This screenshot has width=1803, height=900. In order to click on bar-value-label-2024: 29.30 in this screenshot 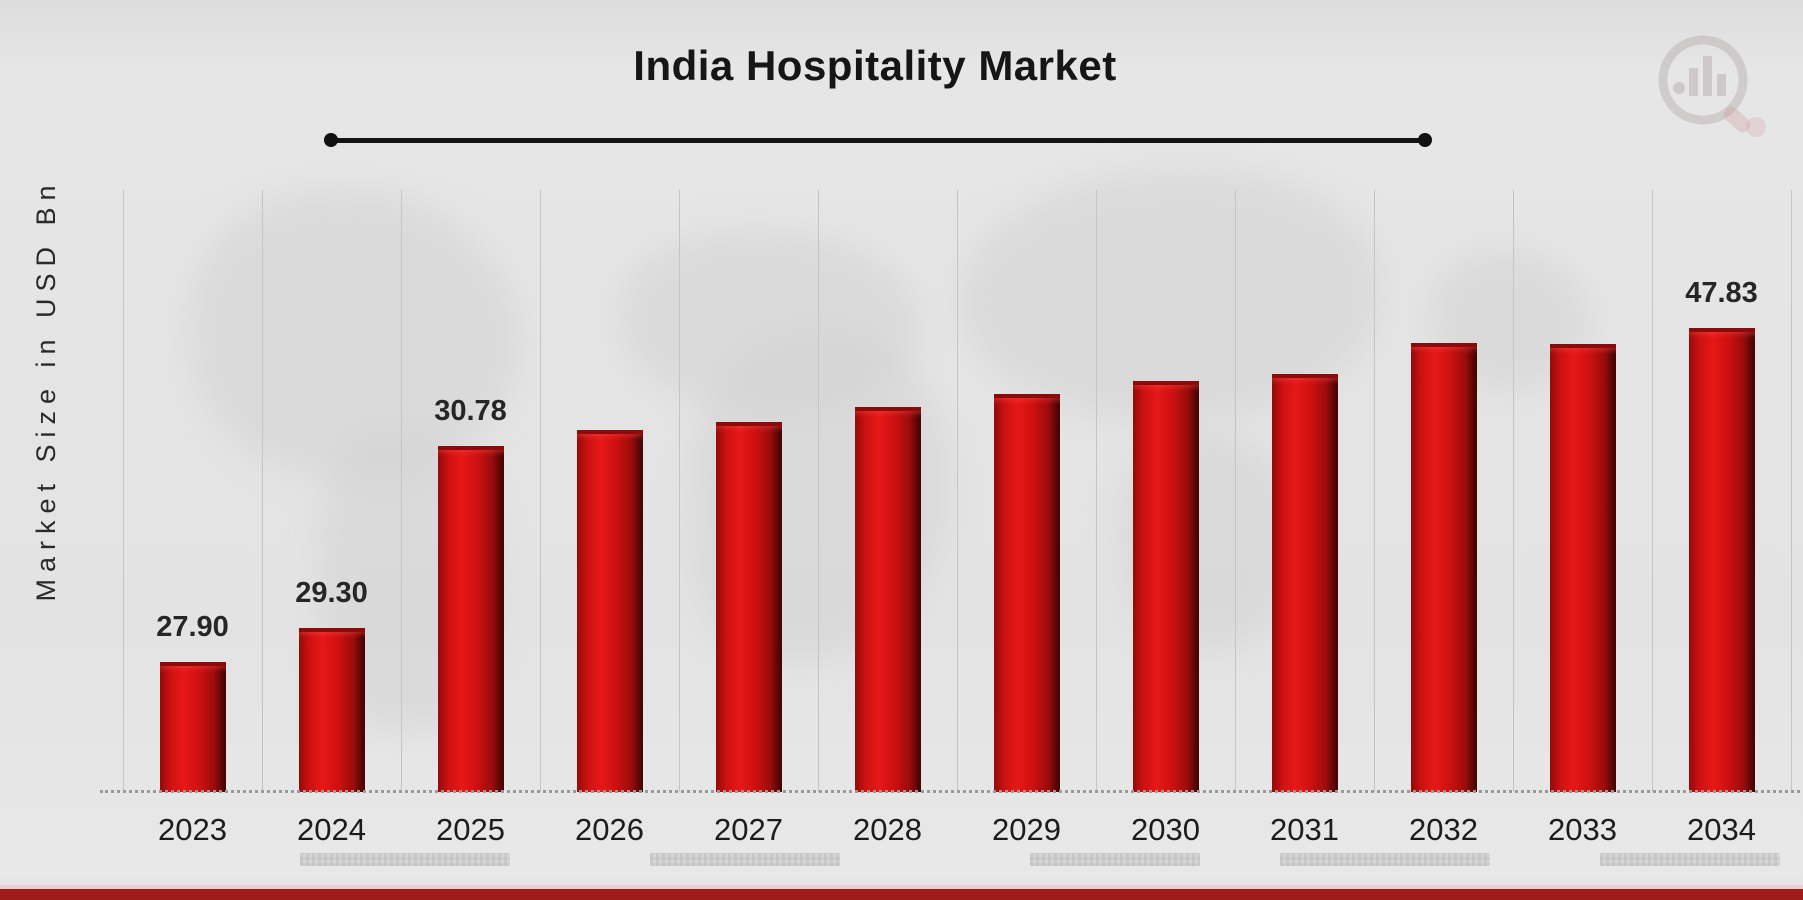, I will do `click(331, 593)`.